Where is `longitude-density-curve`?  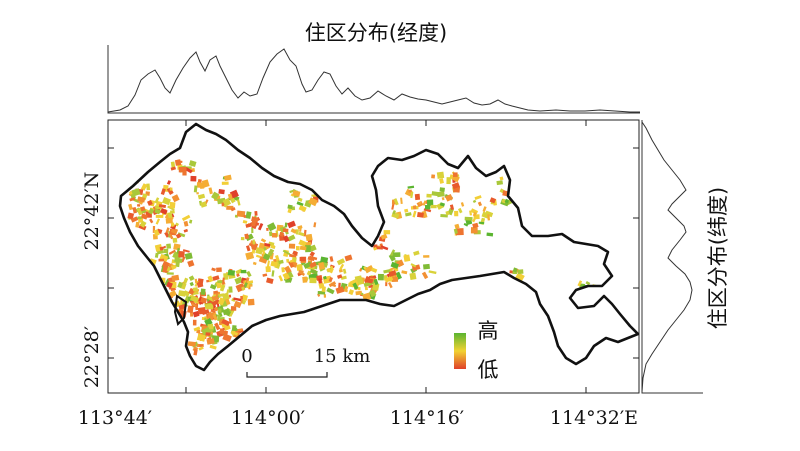
longitude-density-curve is located at coordinates (373, 80).